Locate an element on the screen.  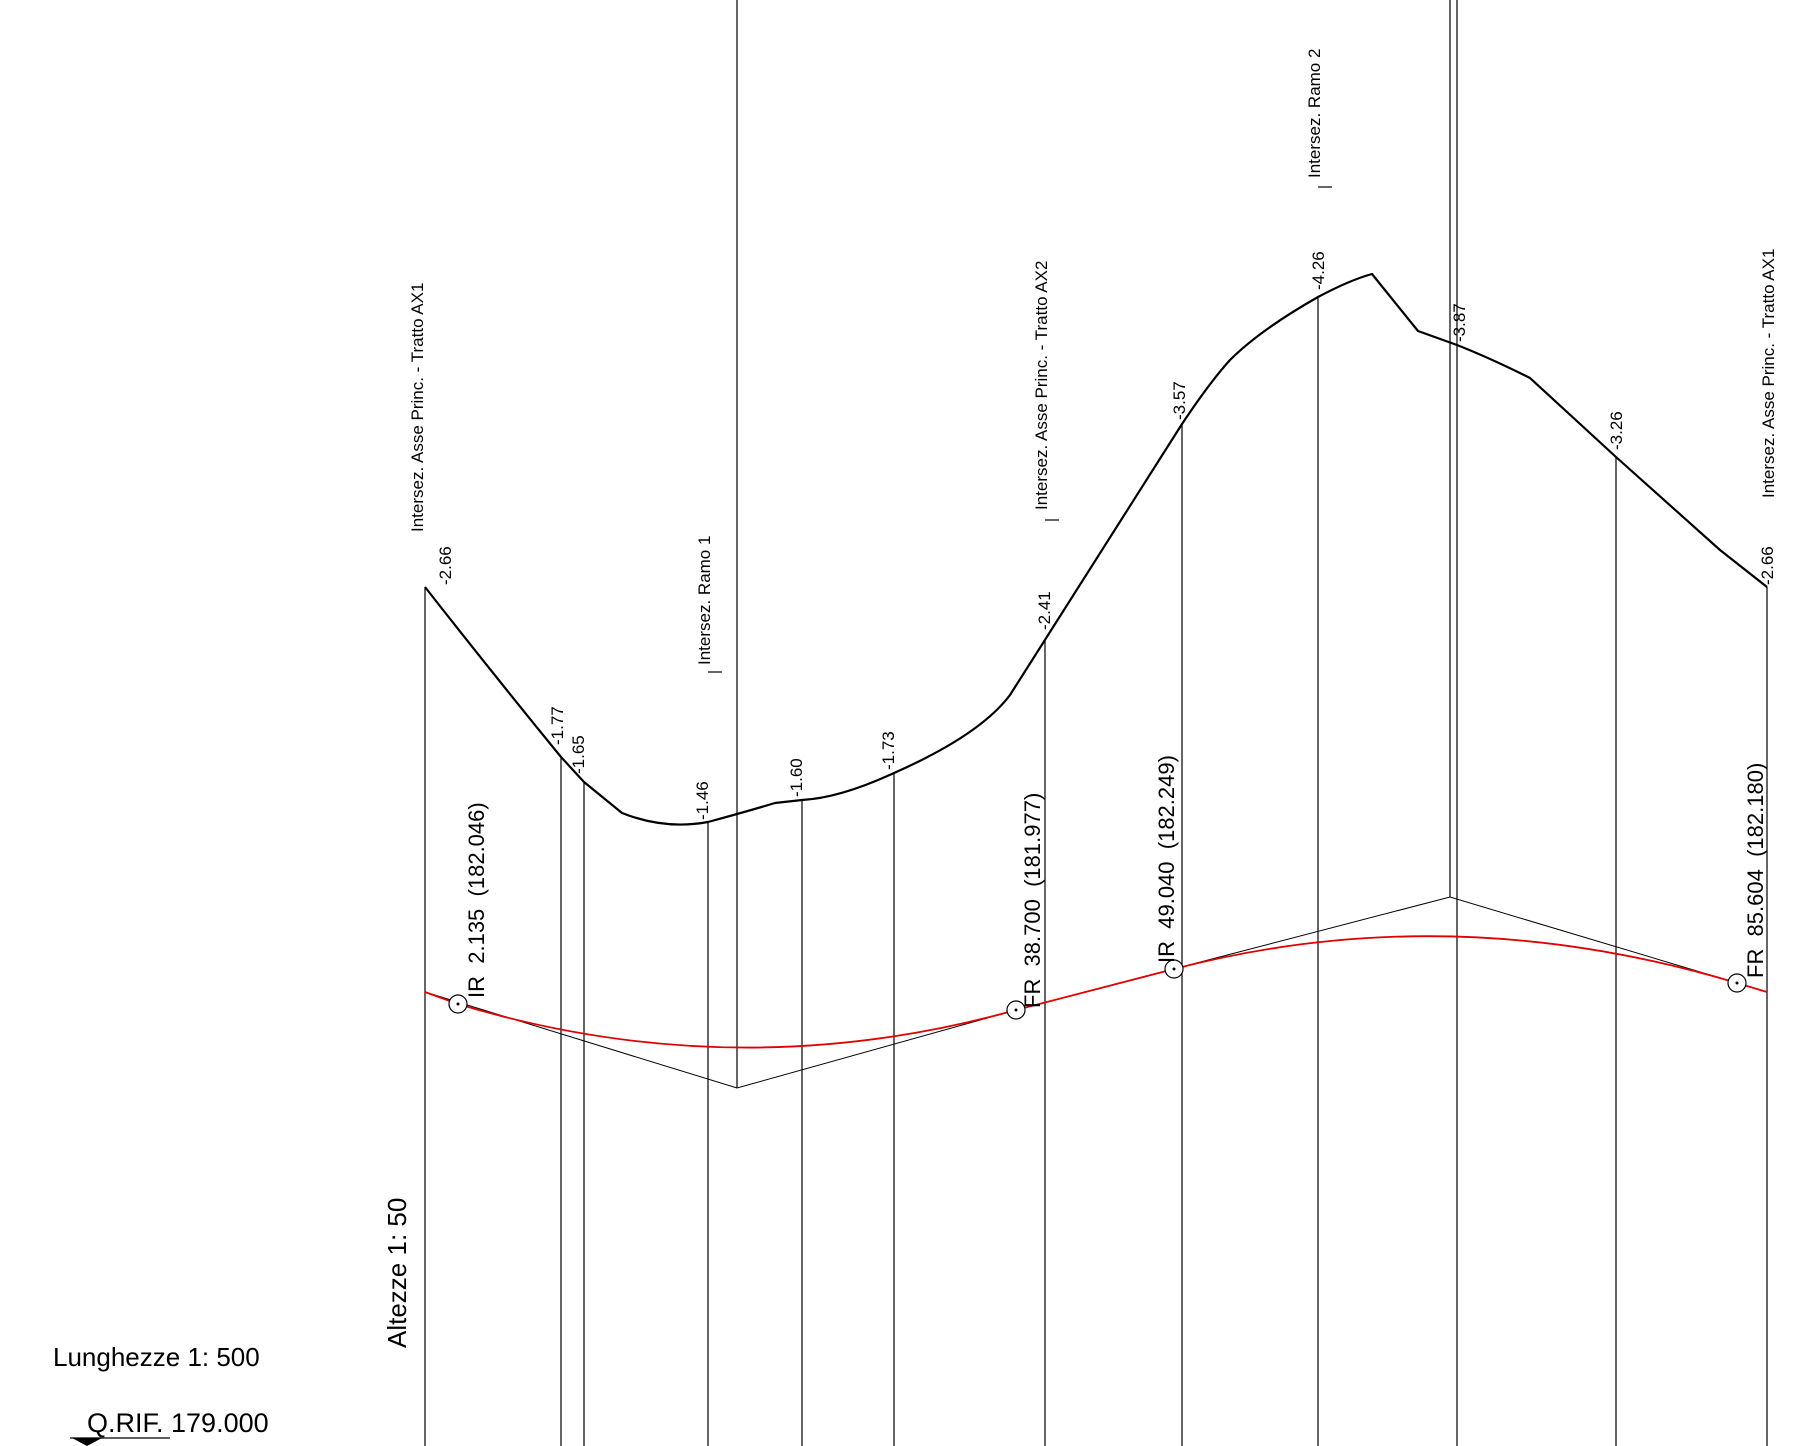
depth-label: -1.46 is located at coordinates (702, 800).